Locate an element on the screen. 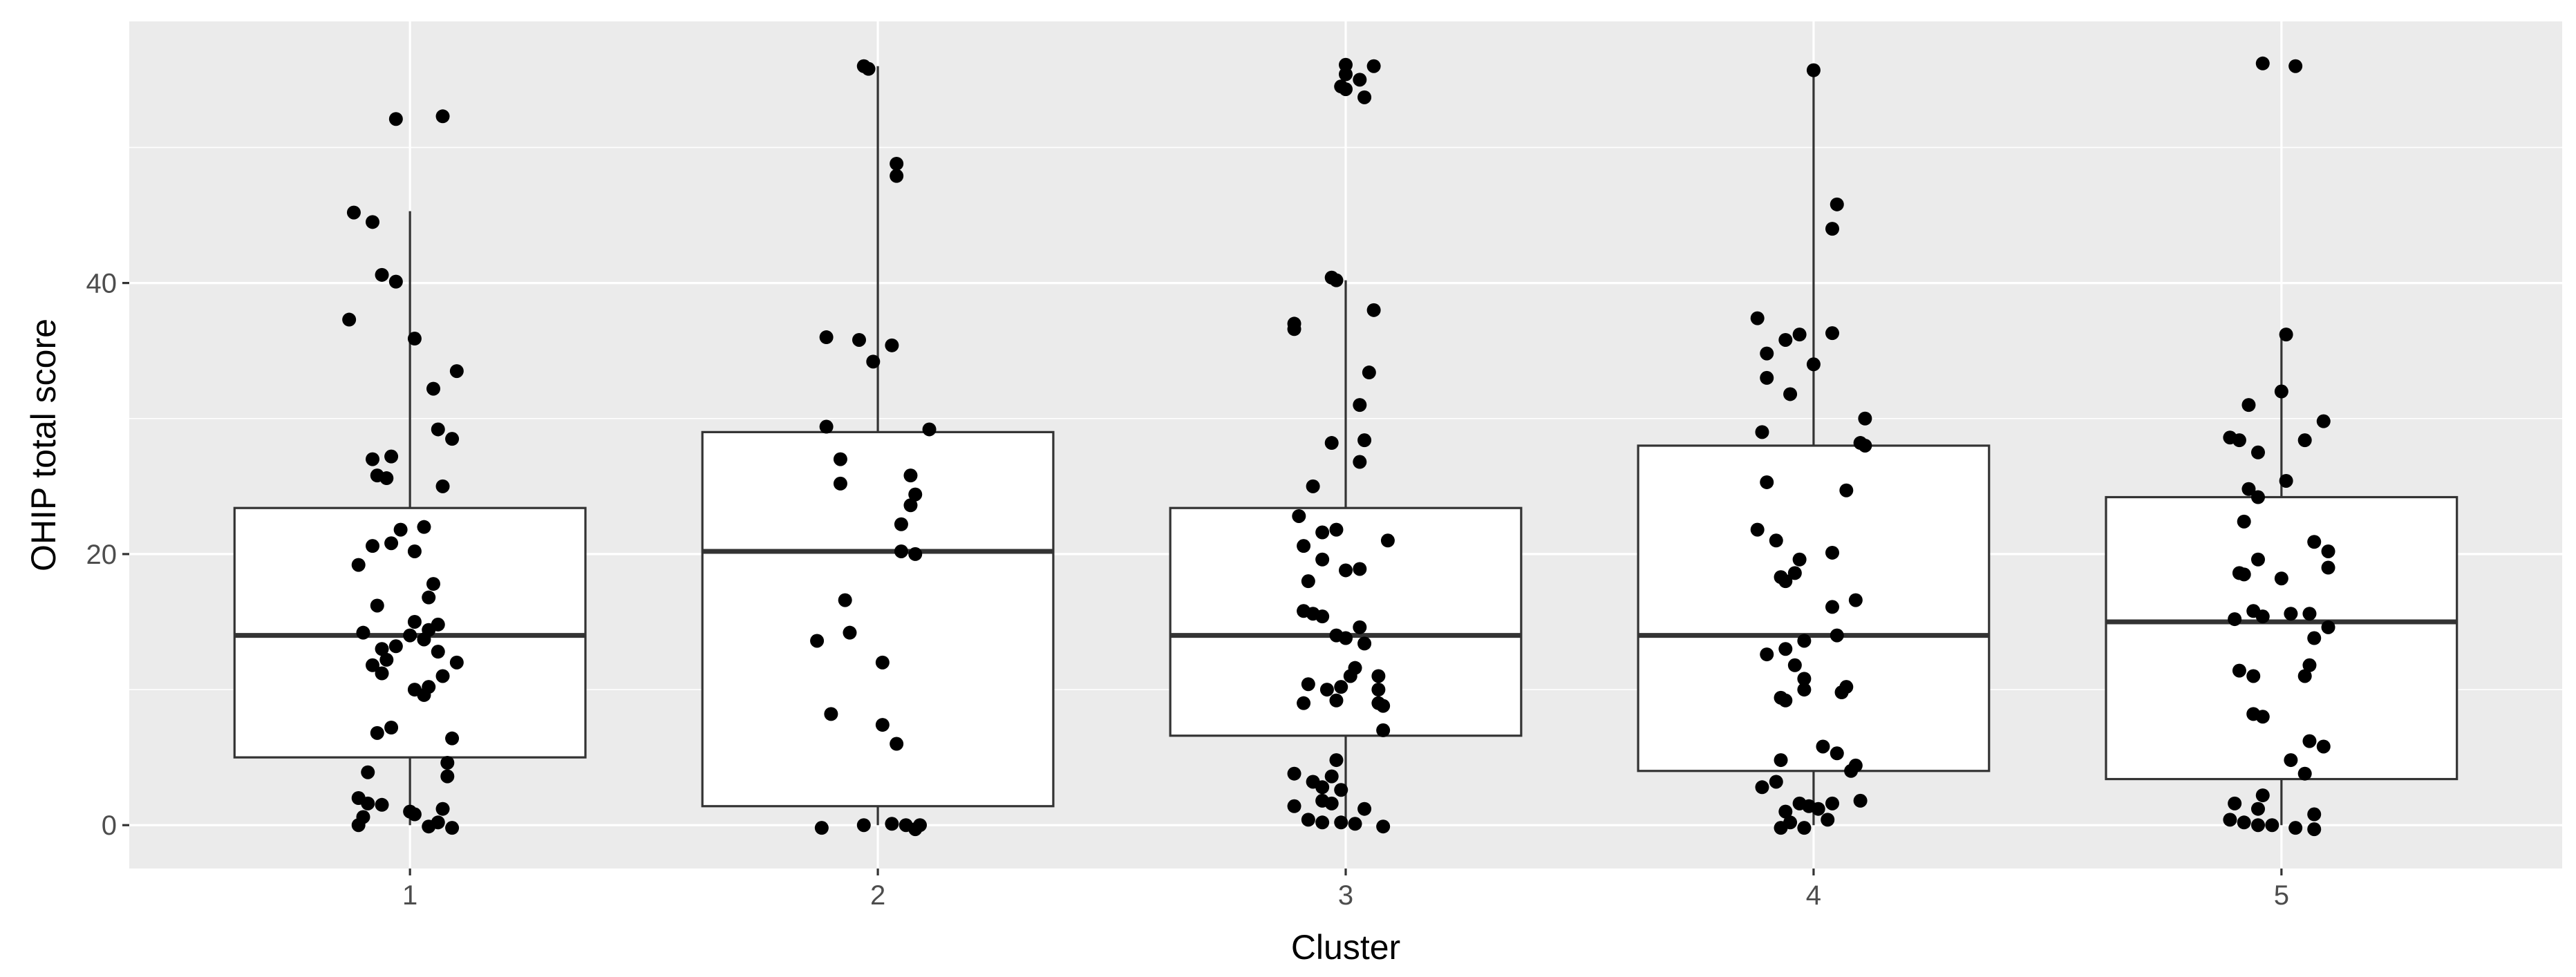  y-tick-label: 0 is located at coordinates (109, 826).